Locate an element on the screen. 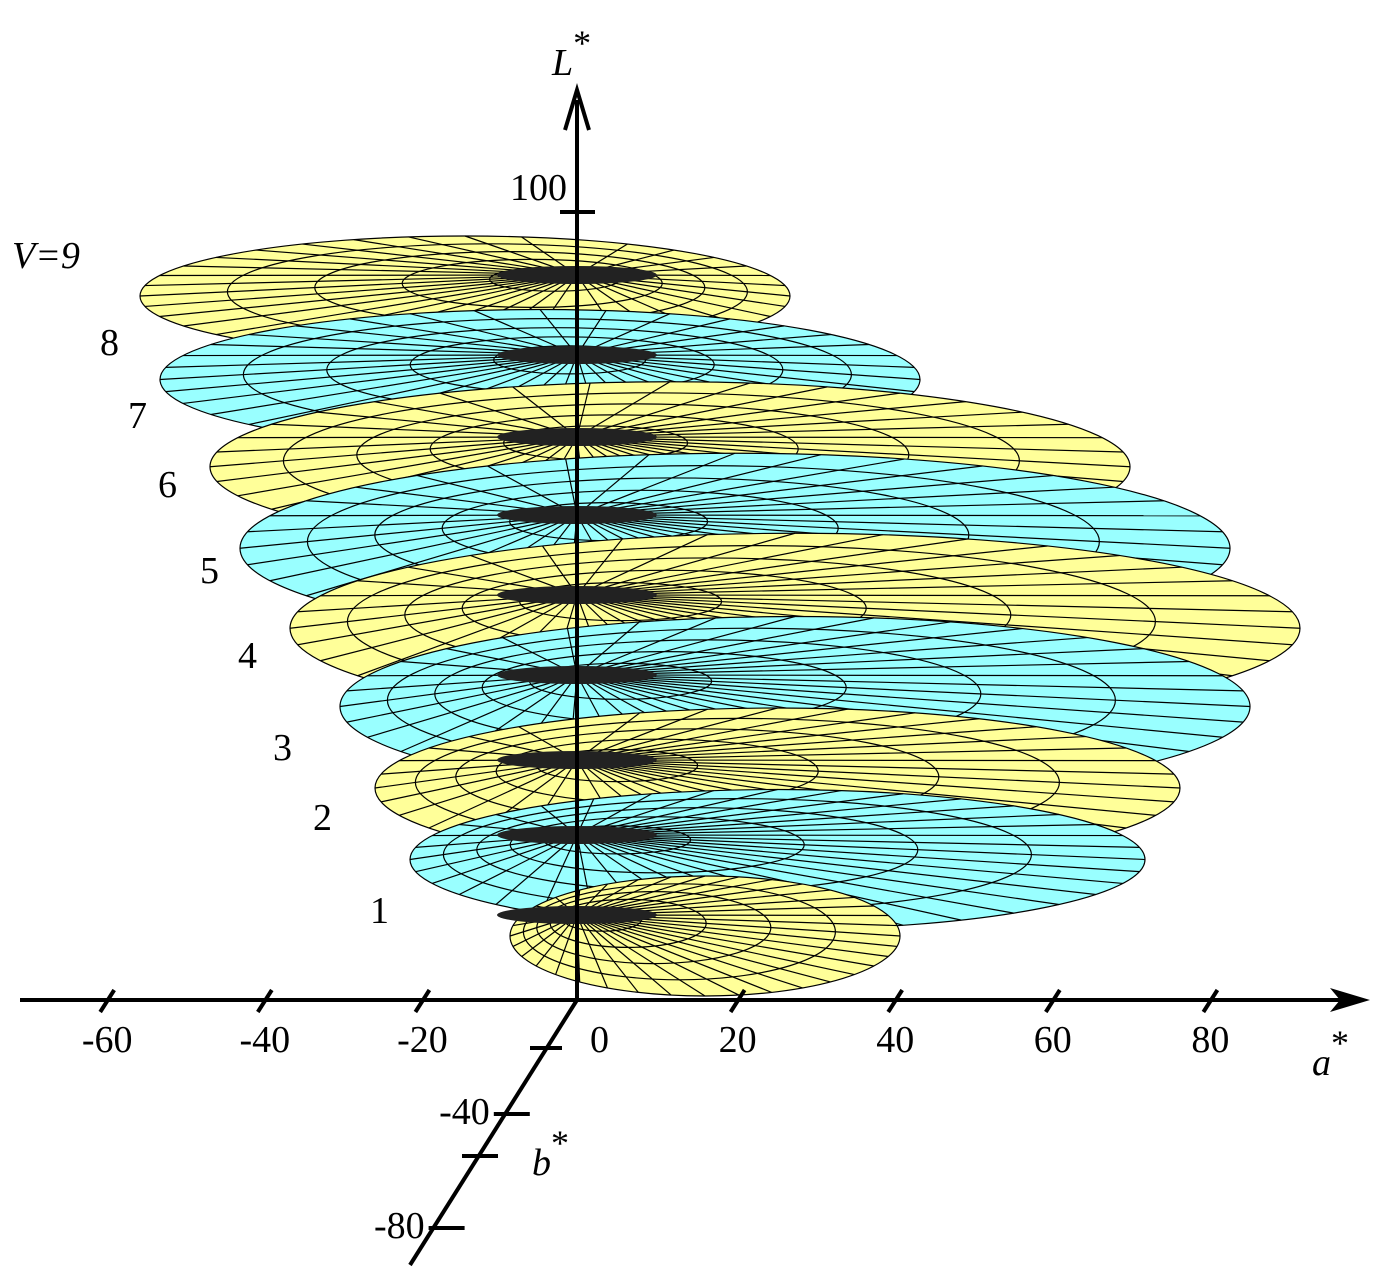 Image resolution: width=1379 pixels, height=1275 pixels. l-tick-label: 100 is located at coordinates (538, 188).